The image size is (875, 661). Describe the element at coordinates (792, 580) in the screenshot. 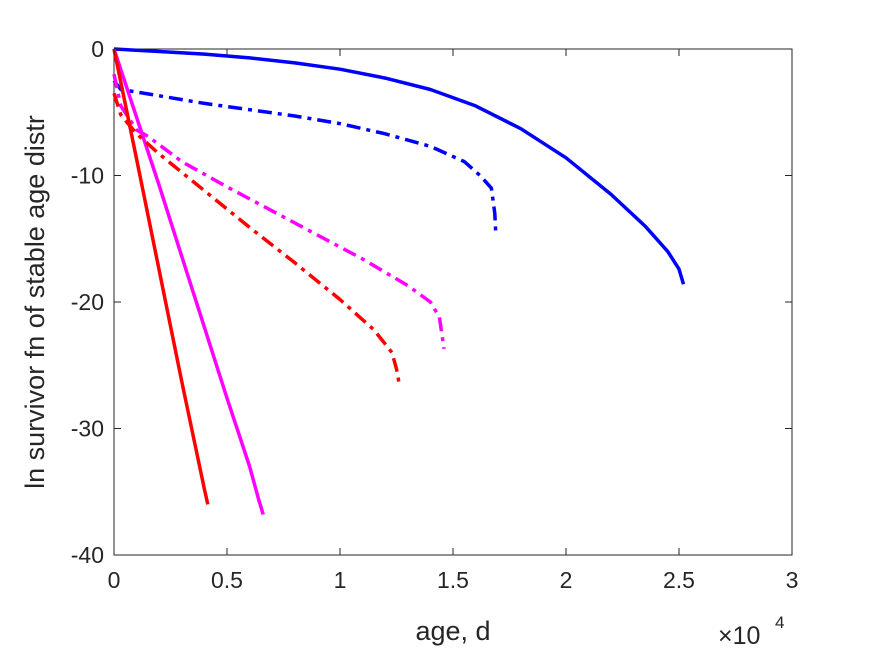

I see `x-tick-label: 3` at that location.